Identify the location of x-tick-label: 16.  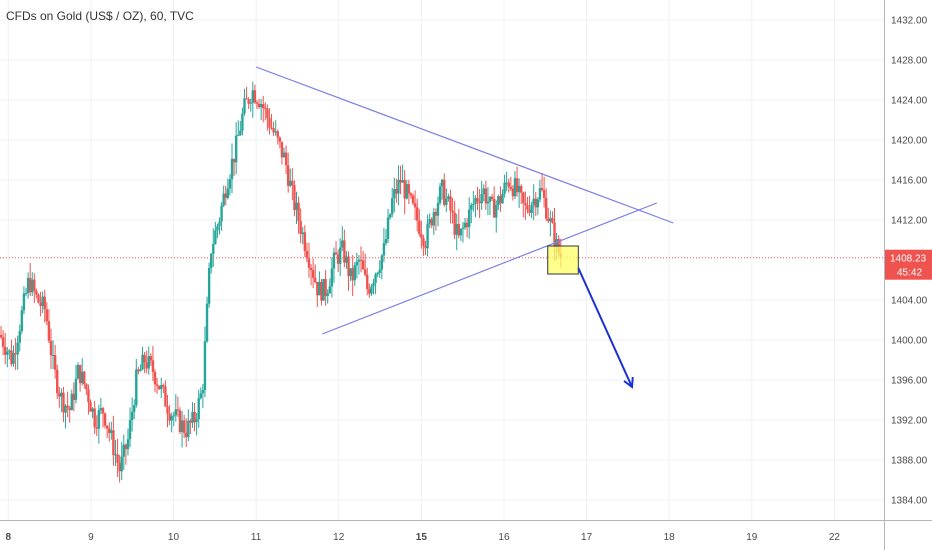
(504, 537).